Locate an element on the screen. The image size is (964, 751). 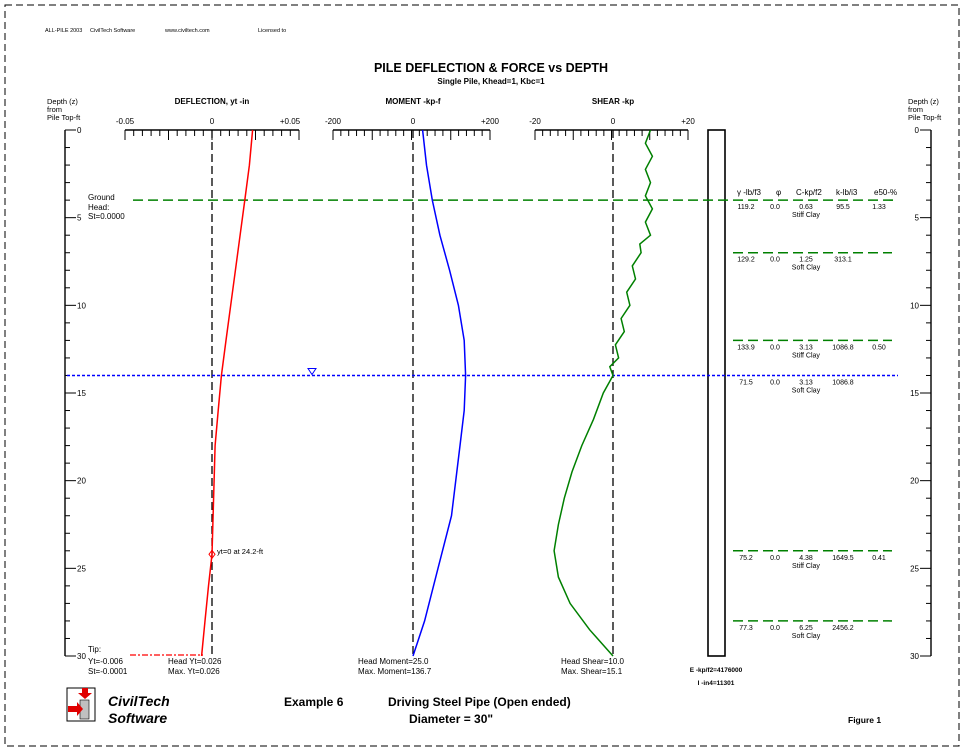
depth-tick-label-right: 0 is located at coordinates (917, 130).